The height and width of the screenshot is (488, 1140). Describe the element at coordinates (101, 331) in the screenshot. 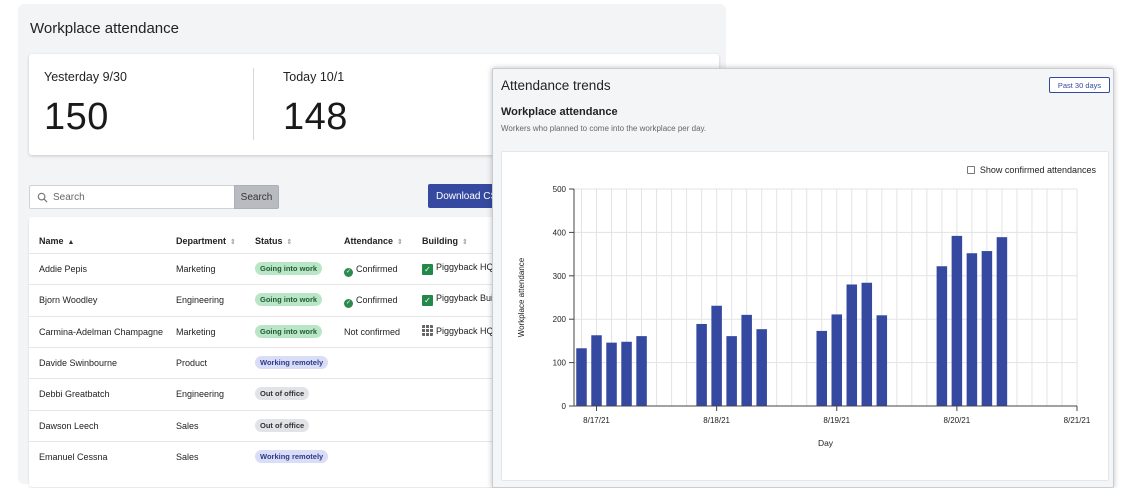

I see `cell-name: Carmina-Adelman Champagne` at that location.